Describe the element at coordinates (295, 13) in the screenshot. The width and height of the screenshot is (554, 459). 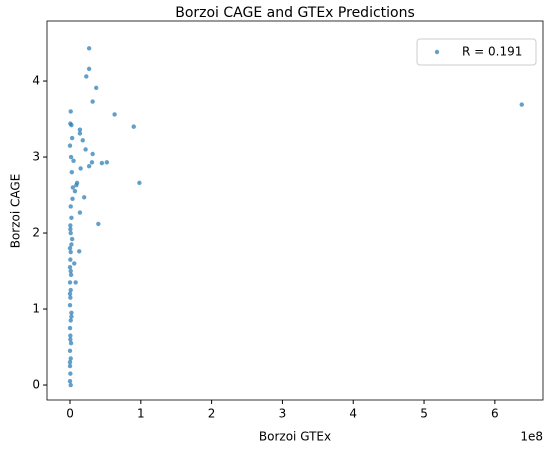
I see `chart-title: Borzoi CAGE and GTEx Predictions` at that location.